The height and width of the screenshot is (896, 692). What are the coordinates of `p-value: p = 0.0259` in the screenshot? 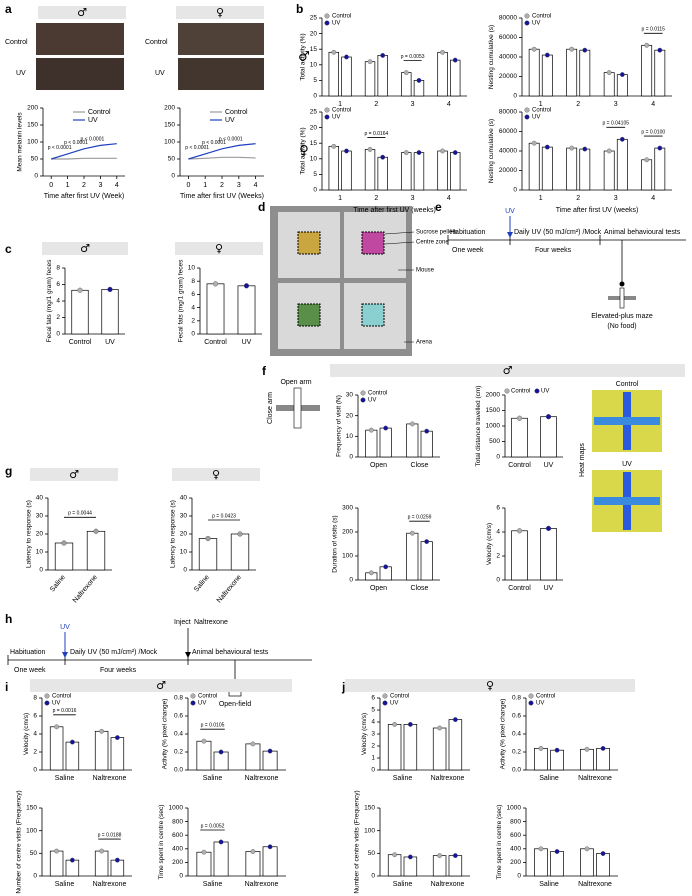 It's located at (420, 518).